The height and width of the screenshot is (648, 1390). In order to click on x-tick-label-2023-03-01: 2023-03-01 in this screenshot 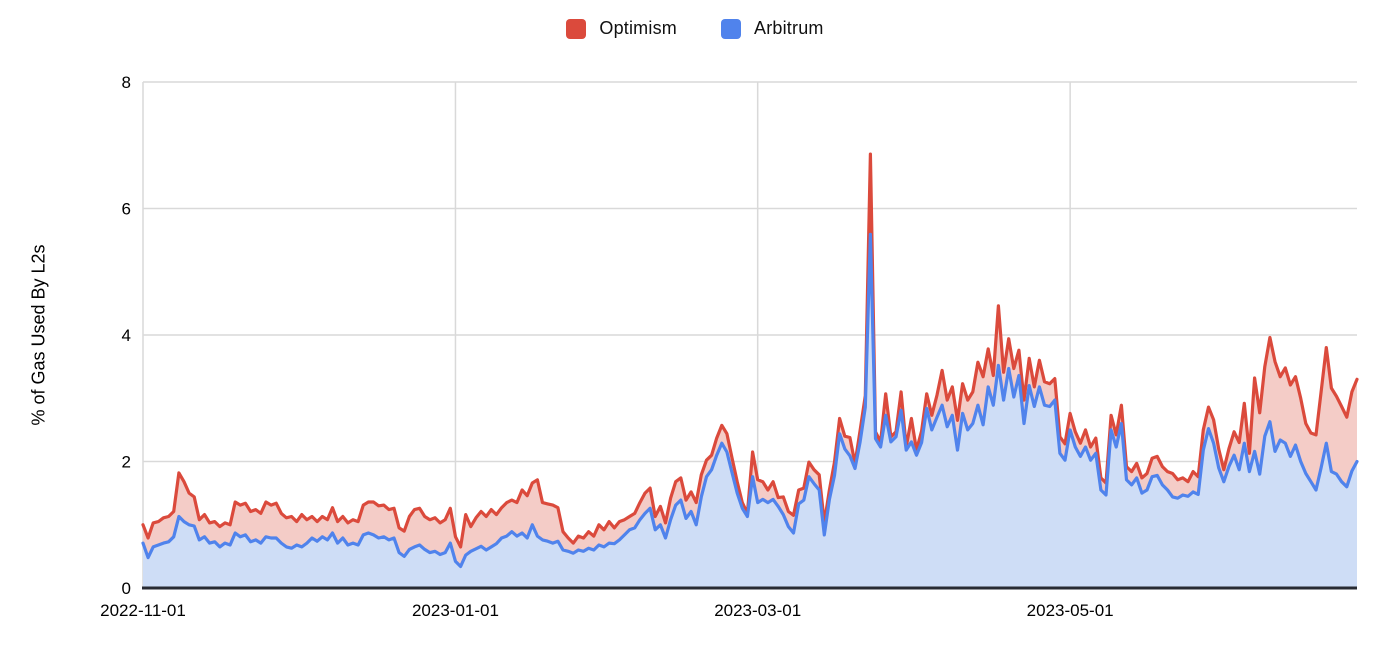, I will do `click(757, 610)`.